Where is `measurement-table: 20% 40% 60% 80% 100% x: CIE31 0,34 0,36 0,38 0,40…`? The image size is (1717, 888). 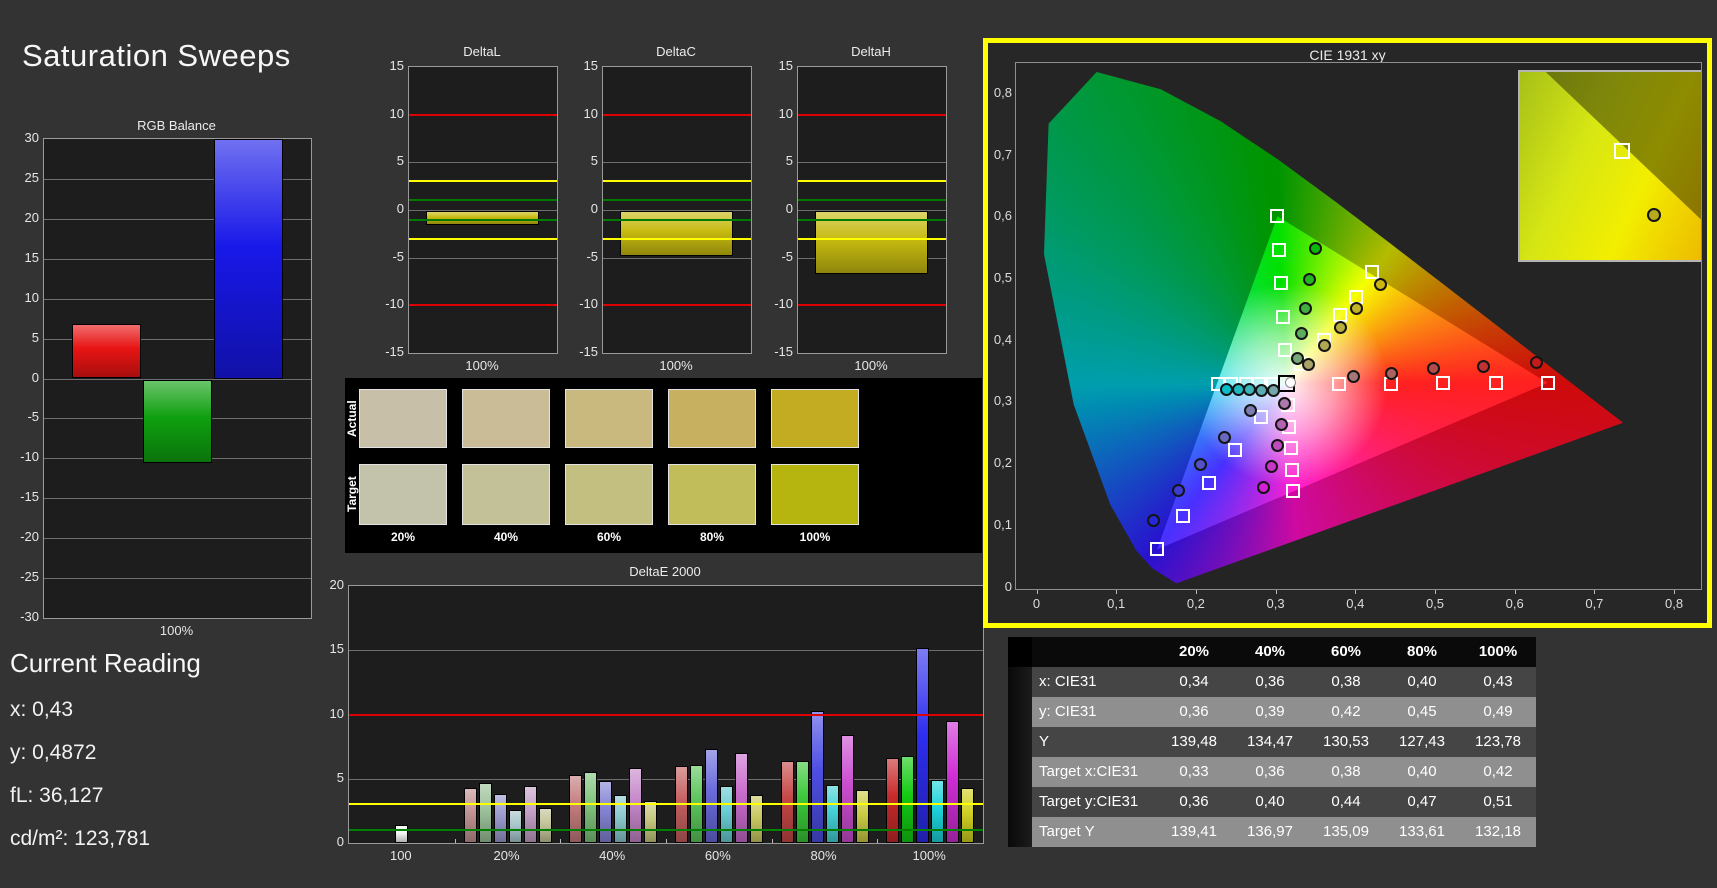 measurement-table: 20% 40% 60% 80% 100% x: CIE31 0,34 0,36 0,38 0,40… is located at coordinates (1272, 742).